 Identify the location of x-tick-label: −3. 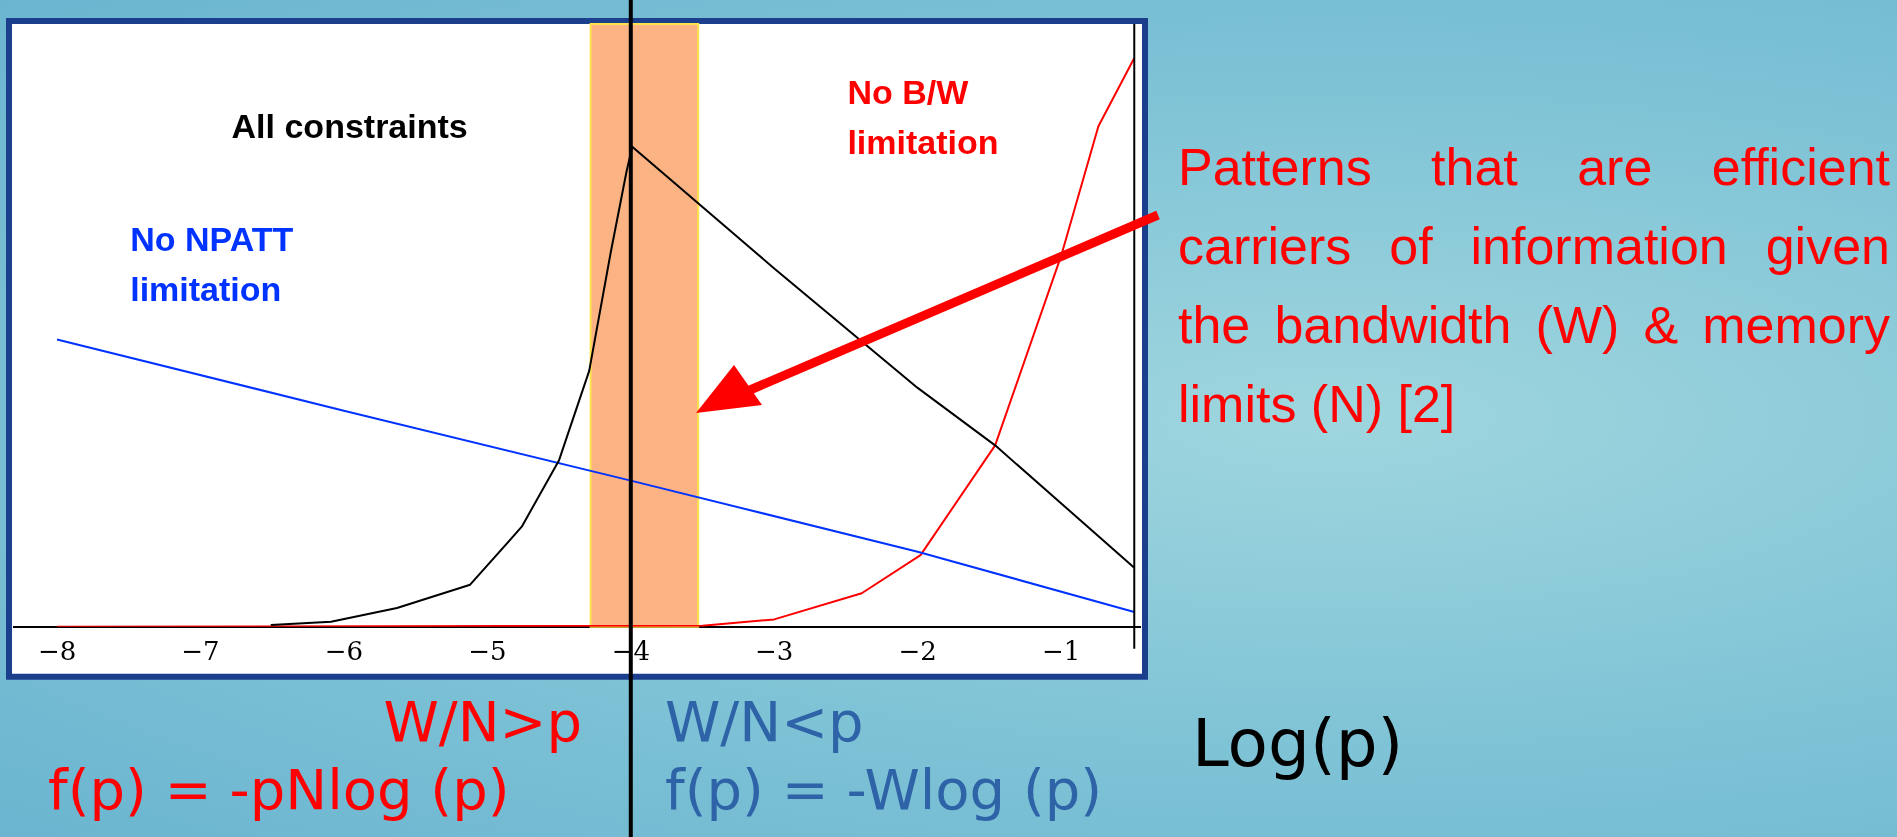
(774, 651).